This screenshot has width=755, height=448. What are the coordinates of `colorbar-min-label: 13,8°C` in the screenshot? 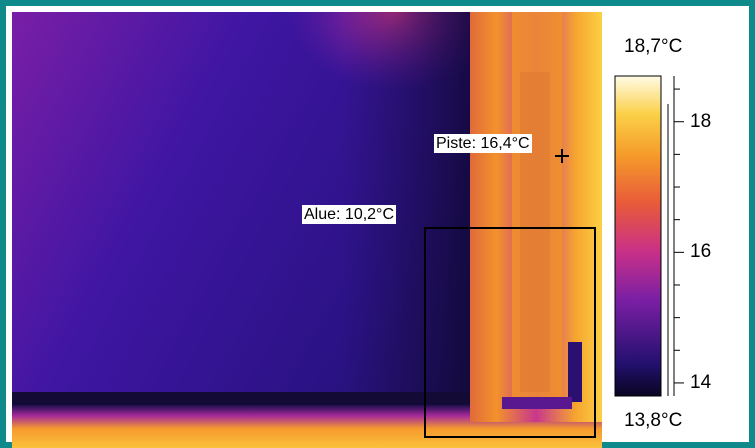 It's located at (653, 420).